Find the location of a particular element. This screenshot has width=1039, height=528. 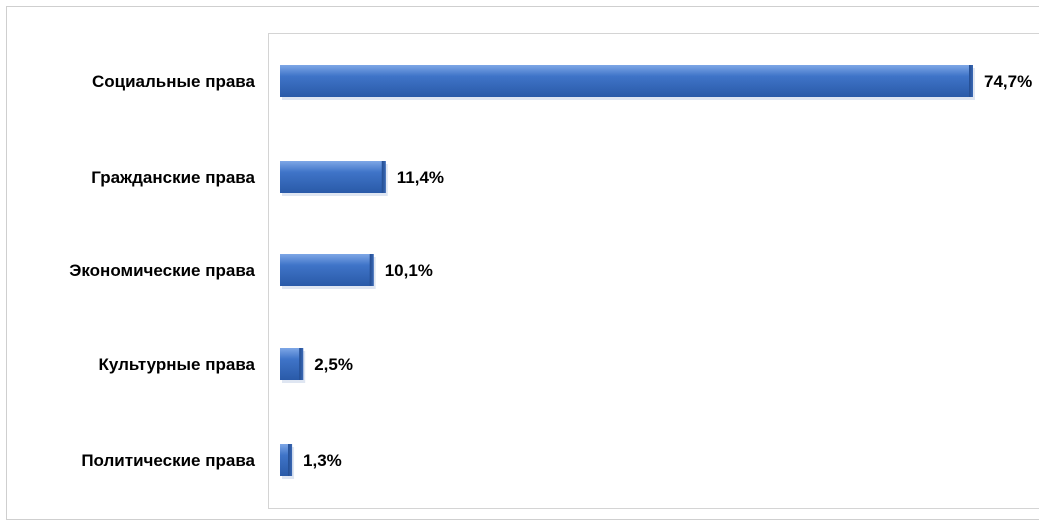

bar-grazhdanskie is located at coordinates (334, 178).